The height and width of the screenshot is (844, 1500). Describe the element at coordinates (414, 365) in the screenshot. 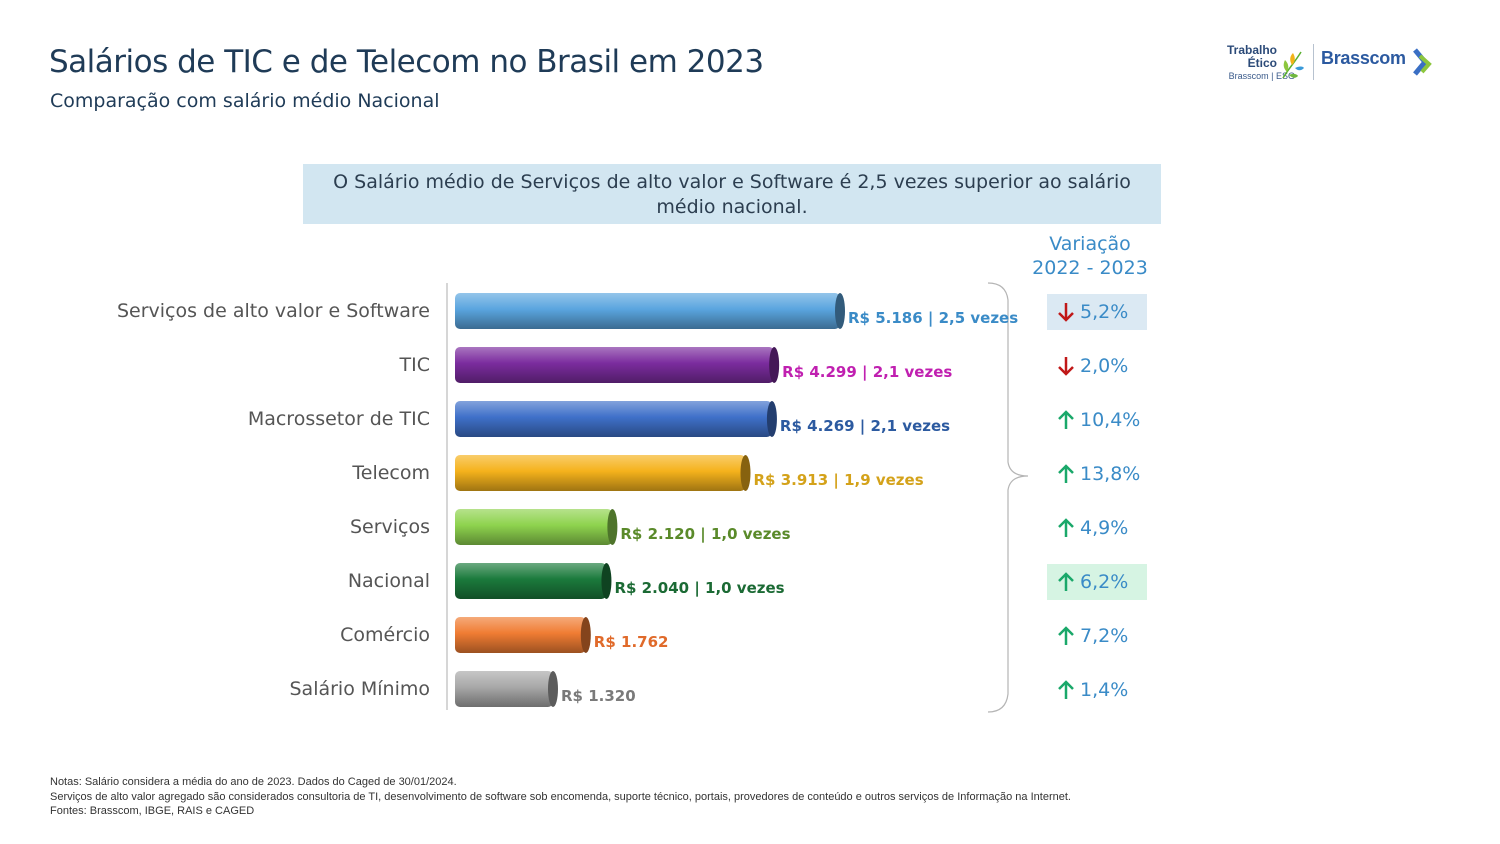

I see `category-label: TIC` at that location.